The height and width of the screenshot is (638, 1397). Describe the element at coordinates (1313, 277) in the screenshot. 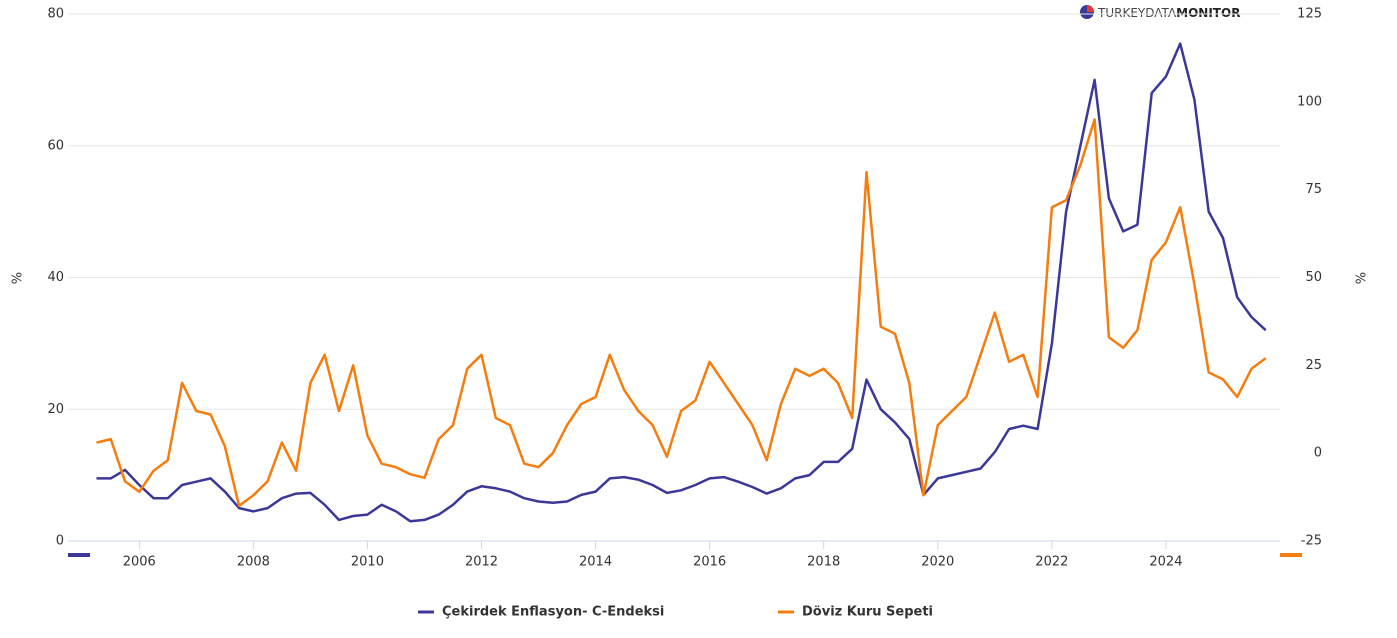

I see `y2-tick-label: 50` at that location.